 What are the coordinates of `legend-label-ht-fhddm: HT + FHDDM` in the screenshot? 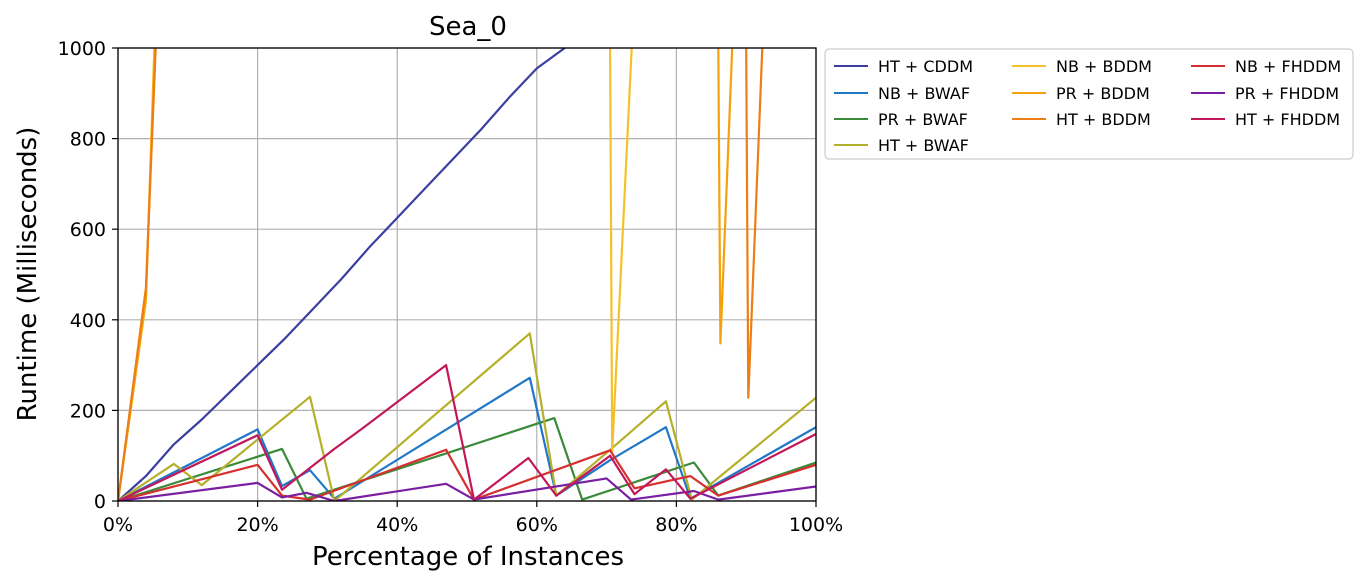 It's located at (1287, 119).